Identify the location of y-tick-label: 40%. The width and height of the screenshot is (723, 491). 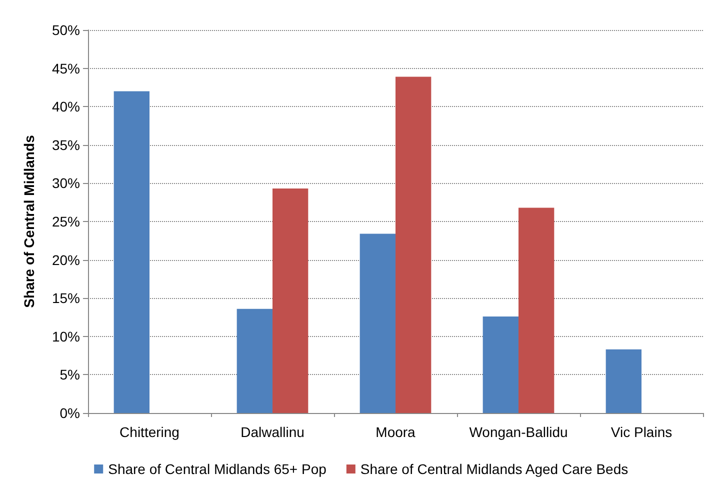
(66, 106).